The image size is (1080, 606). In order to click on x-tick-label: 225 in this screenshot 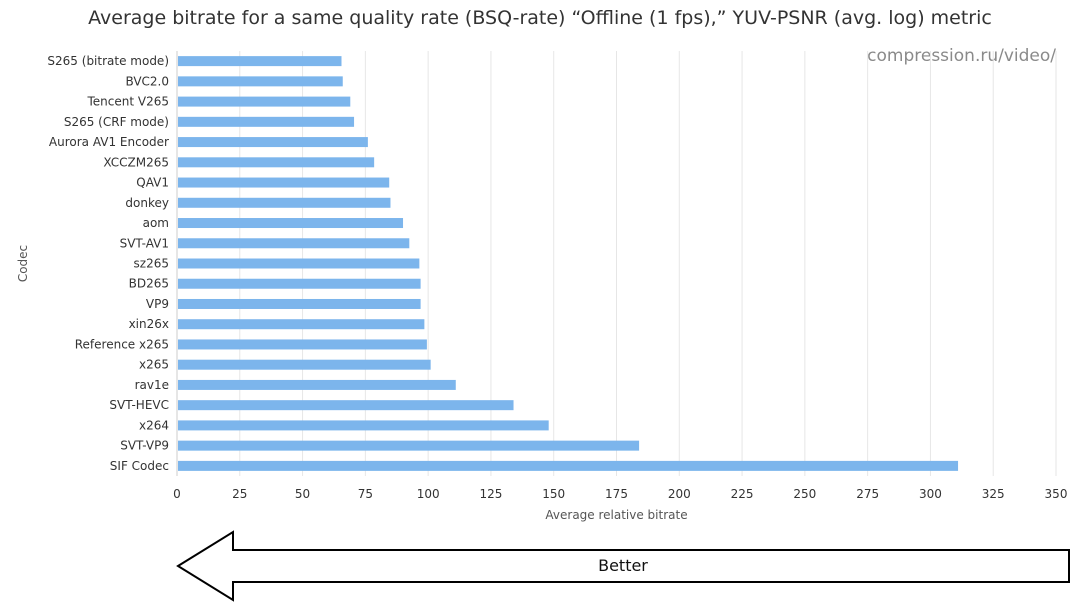, I will do `click(742, 494)`.